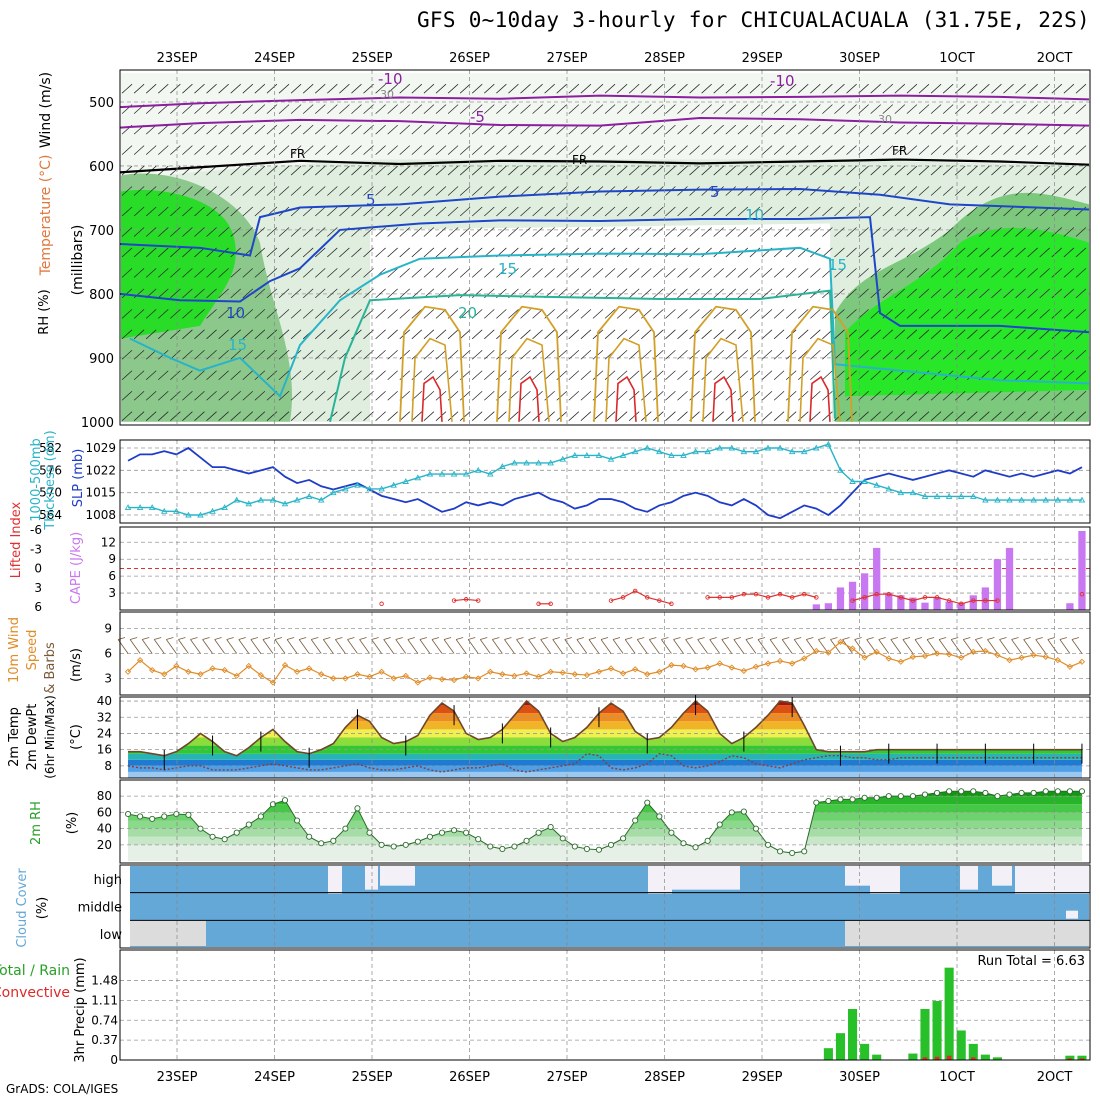 The image size is (1100, 1100). What do you see at coordinates (762, 58) in the screenshot?
I see `date-top-label: 29SEP` at bounding box center [762, 58].